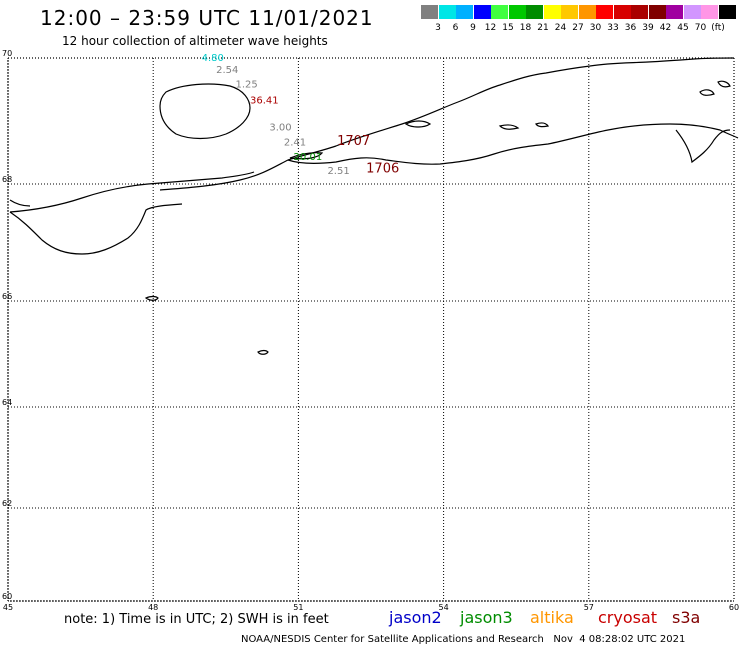 Image resolution: width=740 pixels, height=650 pixels. What do you see at coordinates (513, 144) in the screenshot?
I see `coast-pechora-shore` at bounding box center [513, 144].